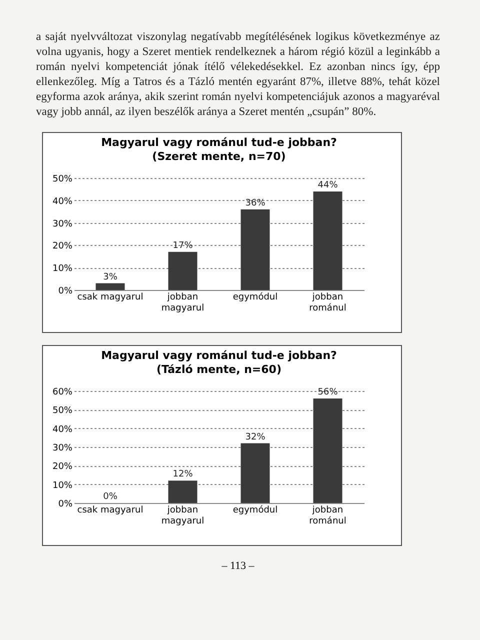 This screenshot has height=640, width=480. Describe the element at coordinates (183, 245) in the screenshot. I see `data-label: 17%` at that location.